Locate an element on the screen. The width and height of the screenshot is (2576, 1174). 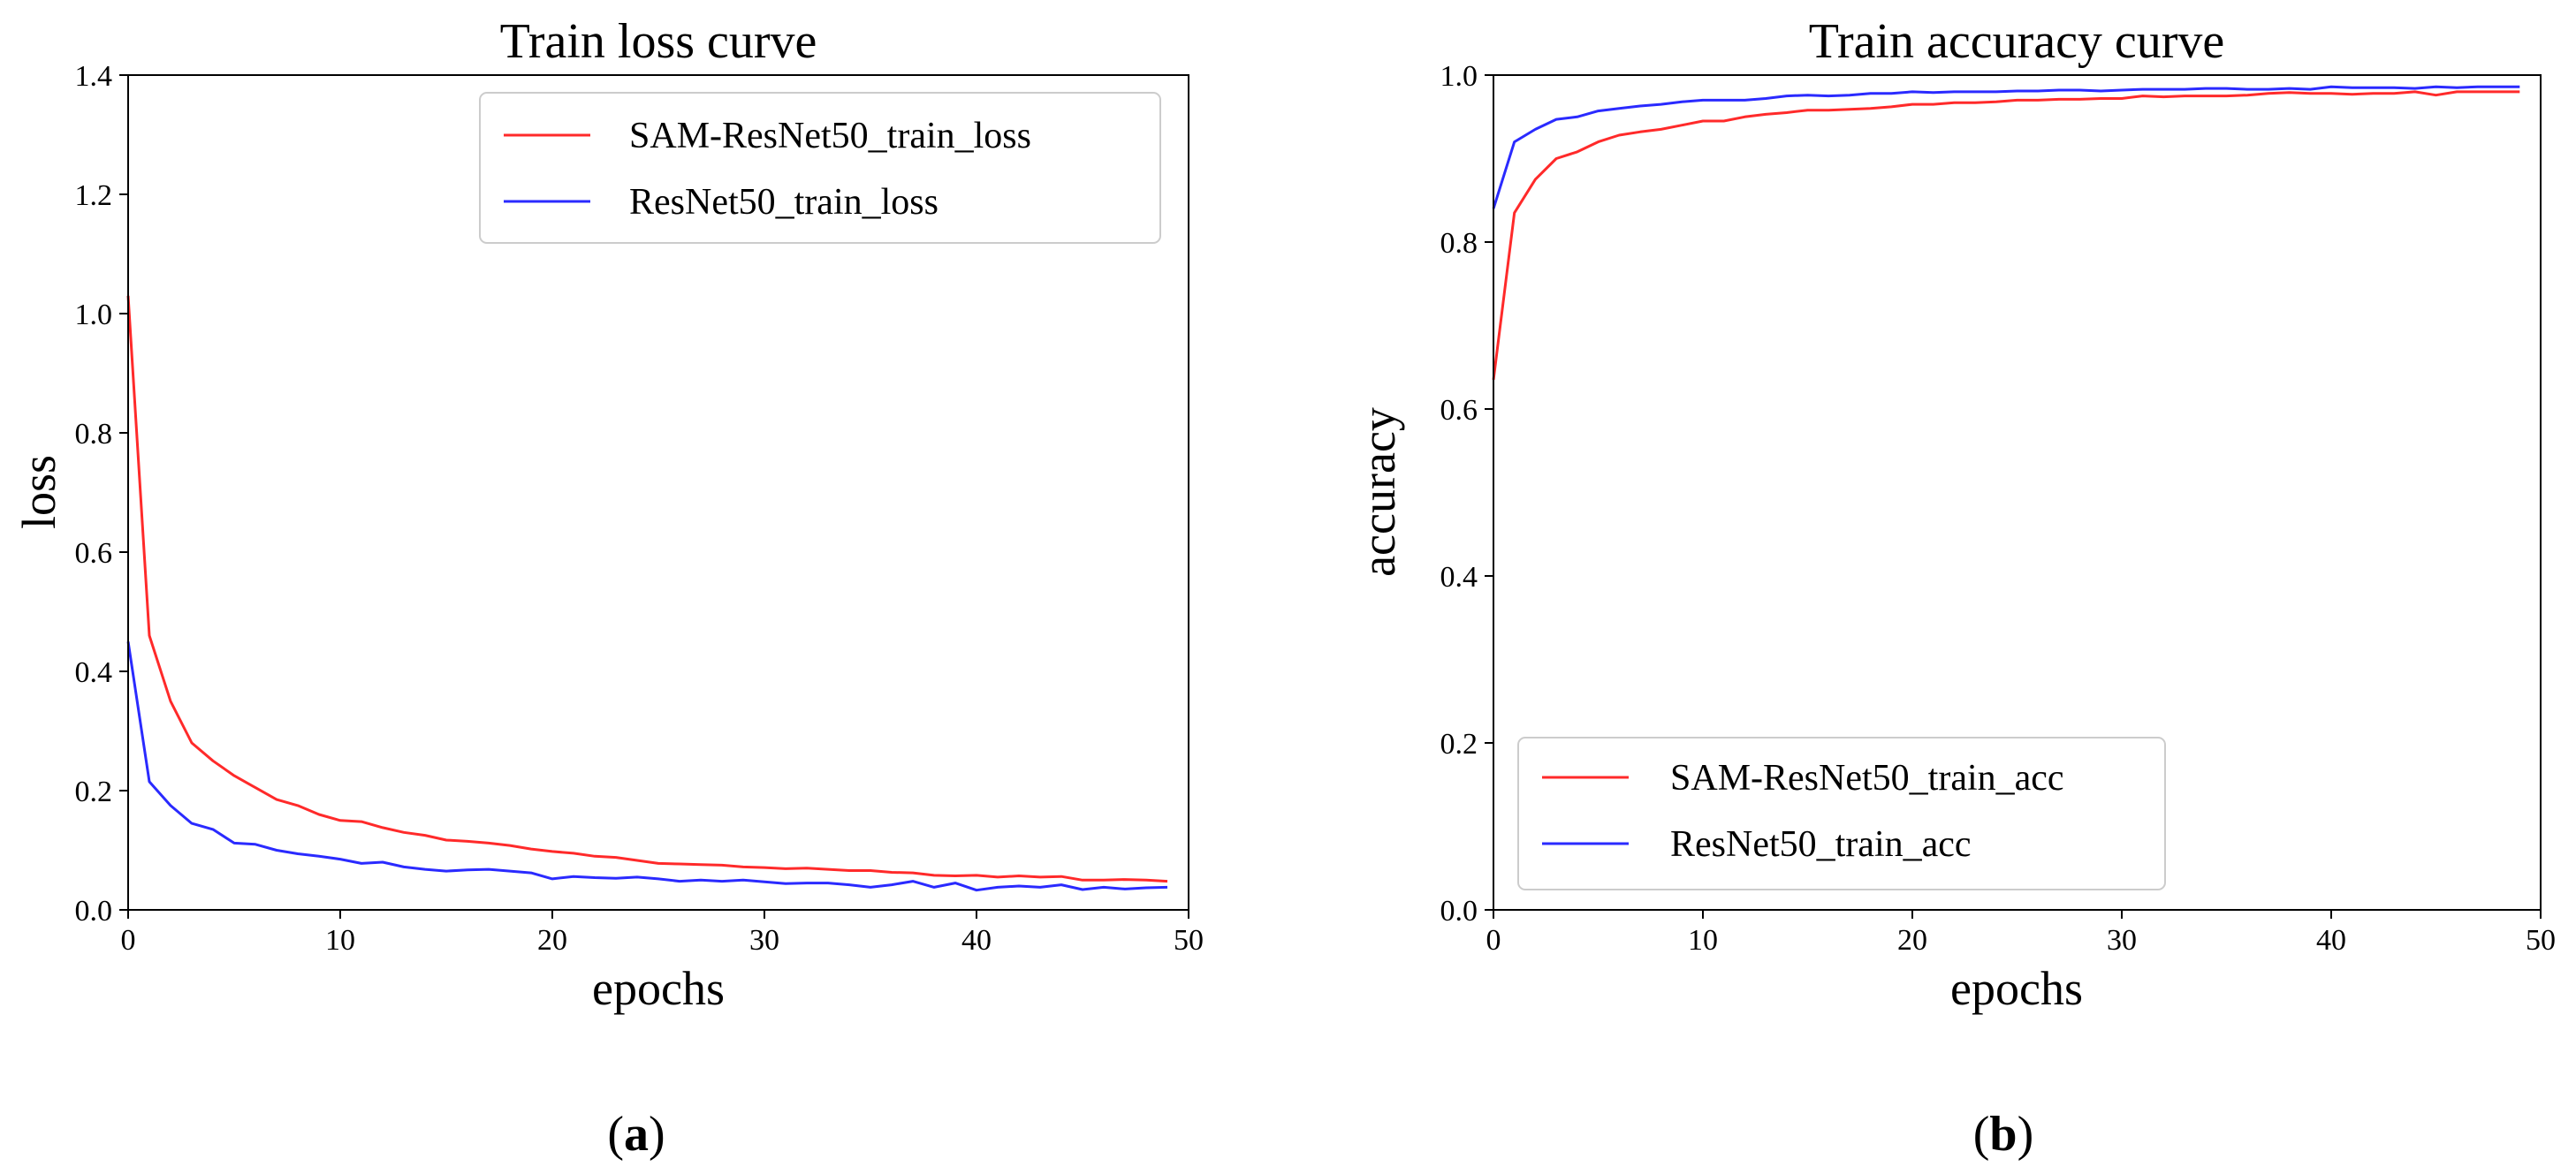
panel-label-a: (a) is located at coordinates (636, 1134).